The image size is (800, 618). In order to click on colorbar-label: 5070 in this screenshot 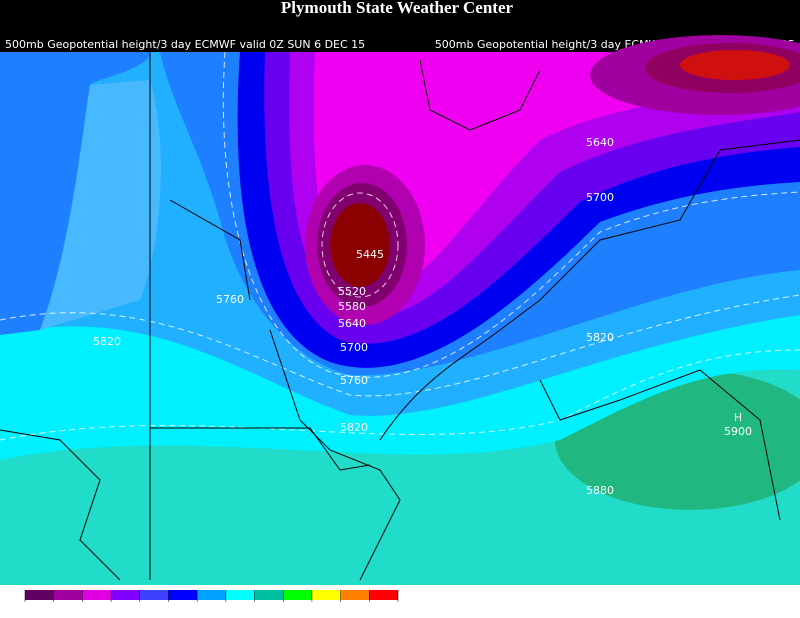, I will do `click(111, 609)`.